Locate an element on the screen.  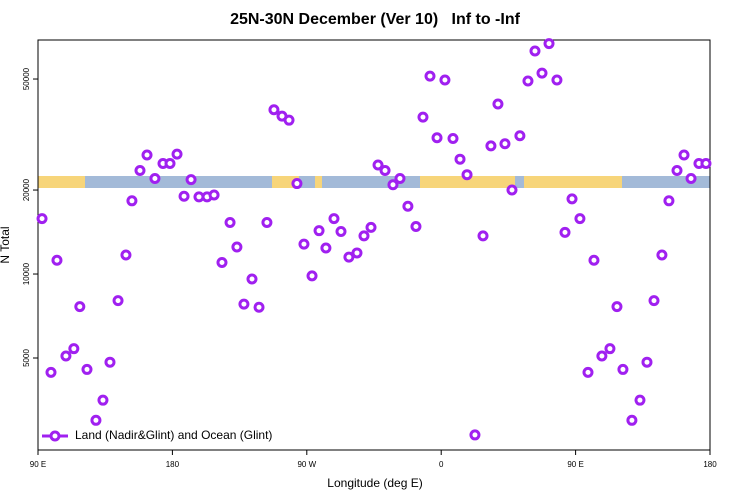
y-axis-label: N Total is located at coordinates (6, 244).